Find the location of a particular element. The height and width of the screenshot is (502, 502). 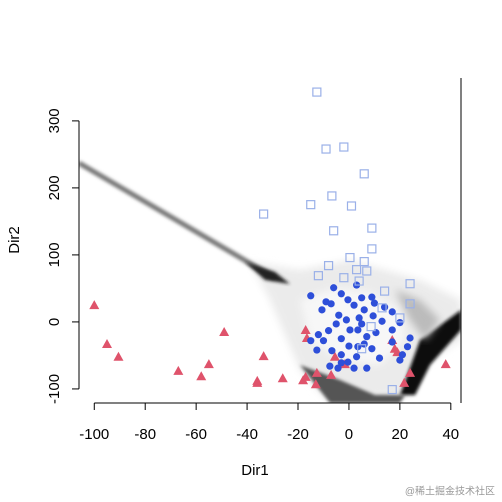

y-tick-label: 0 is located at coordinates (54, 322).